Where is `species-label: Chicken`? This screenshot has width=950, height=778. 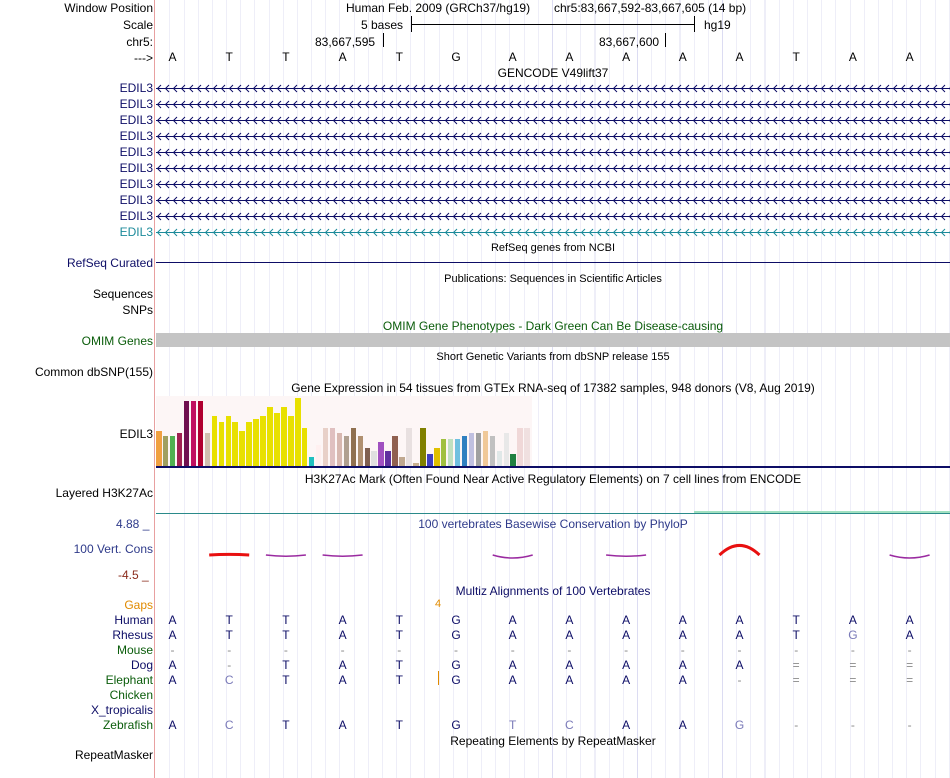 species-label: Chicken is located at coordinates (131, 695).